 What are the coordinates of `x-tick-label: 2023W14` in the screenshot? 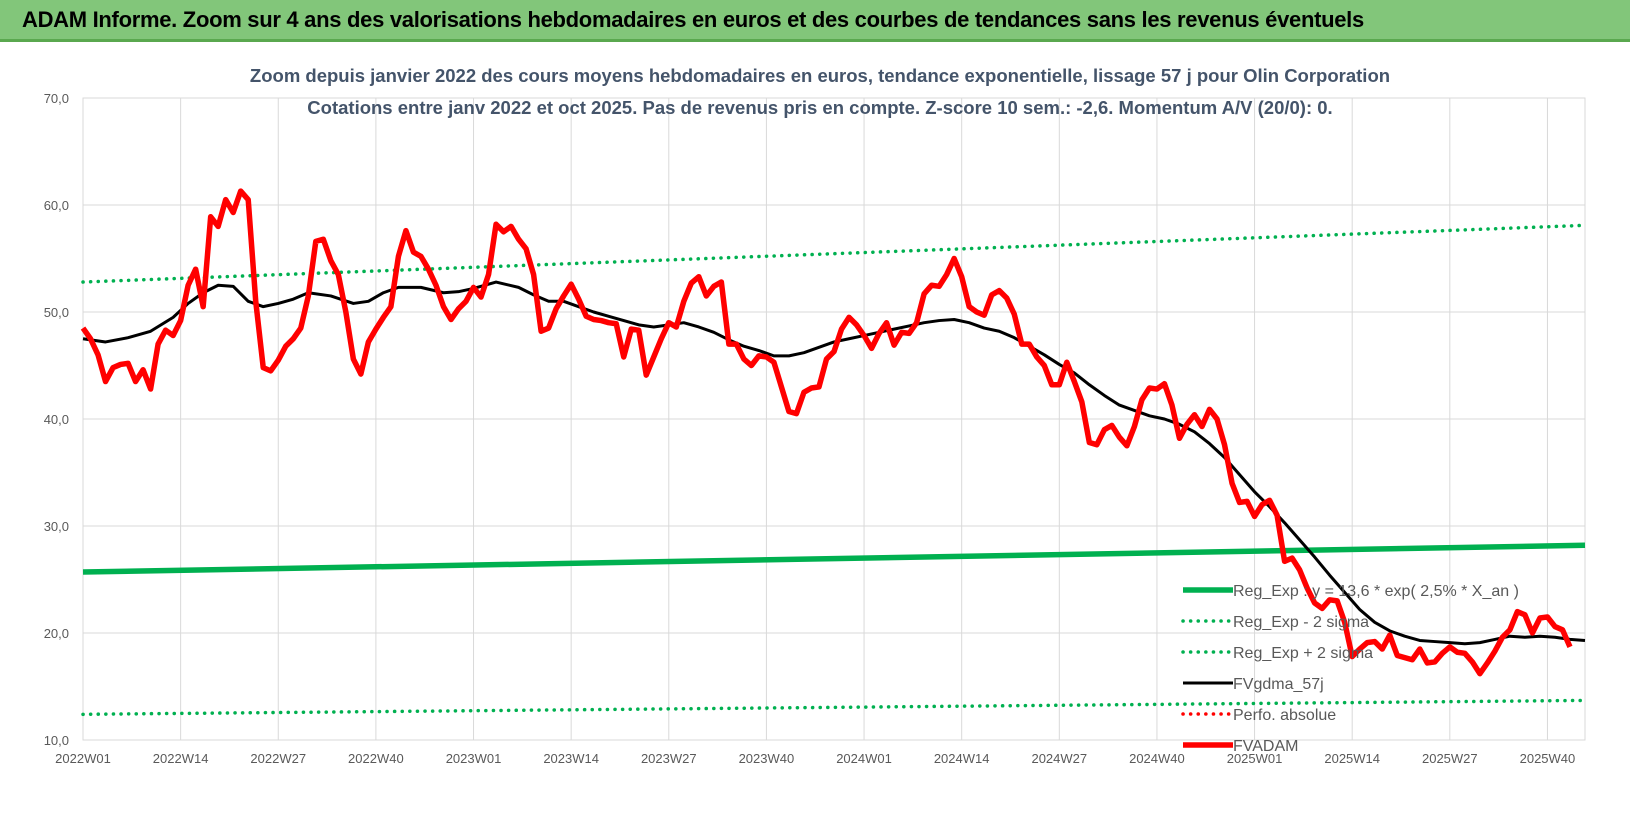 It's located at (571, 758).